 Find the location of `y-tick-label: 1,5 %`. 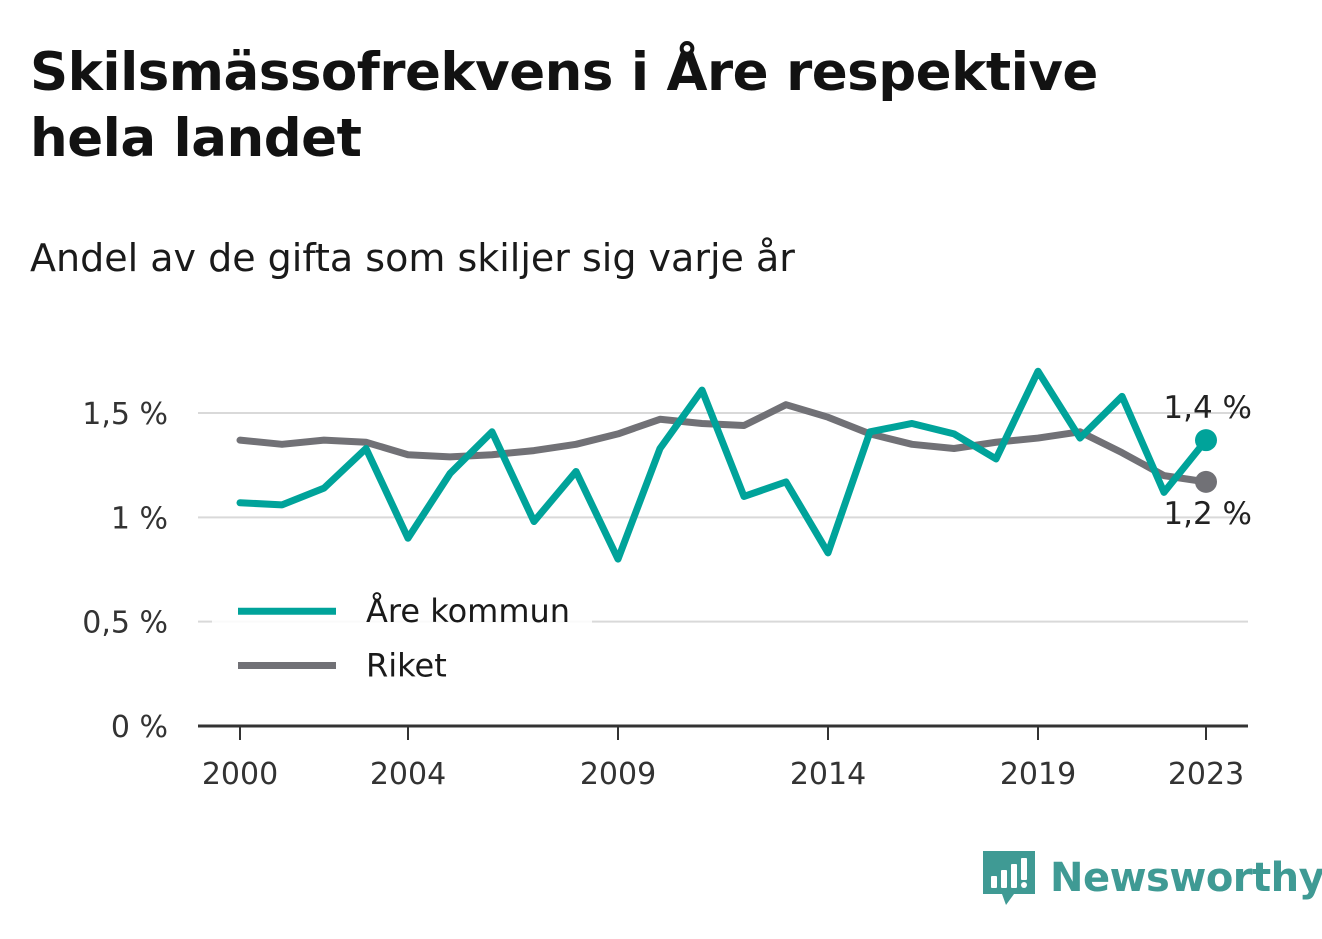

y-tick-label: 1,5 % is located at coordinates (125, 414).